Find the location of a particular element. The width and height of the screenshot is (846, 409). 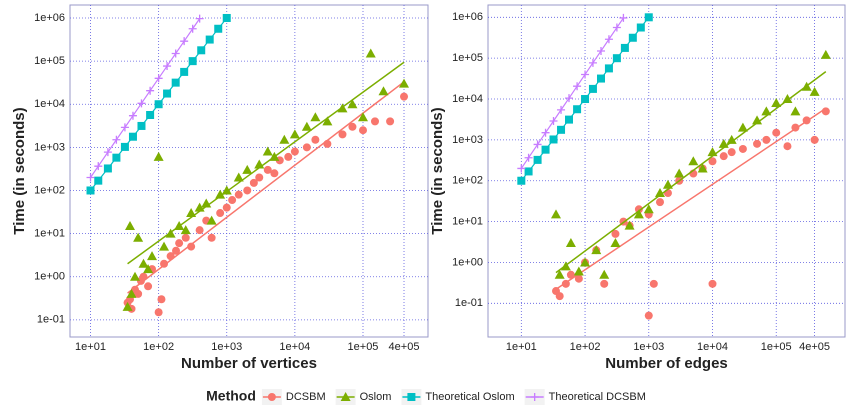

legend-item: Oslom is located at coordinates (363, 397).